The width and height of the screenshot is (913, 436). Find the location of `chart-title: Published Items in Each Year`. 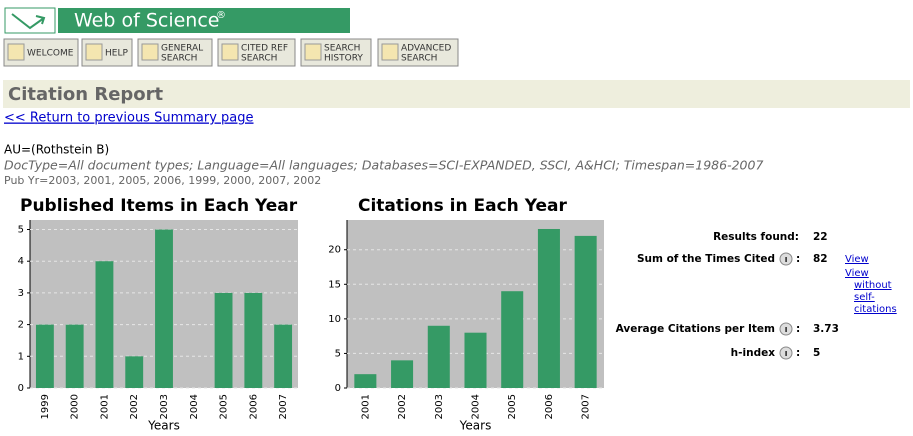

chart-title: Published Items in Each Year is located at coordinates (159, 206).